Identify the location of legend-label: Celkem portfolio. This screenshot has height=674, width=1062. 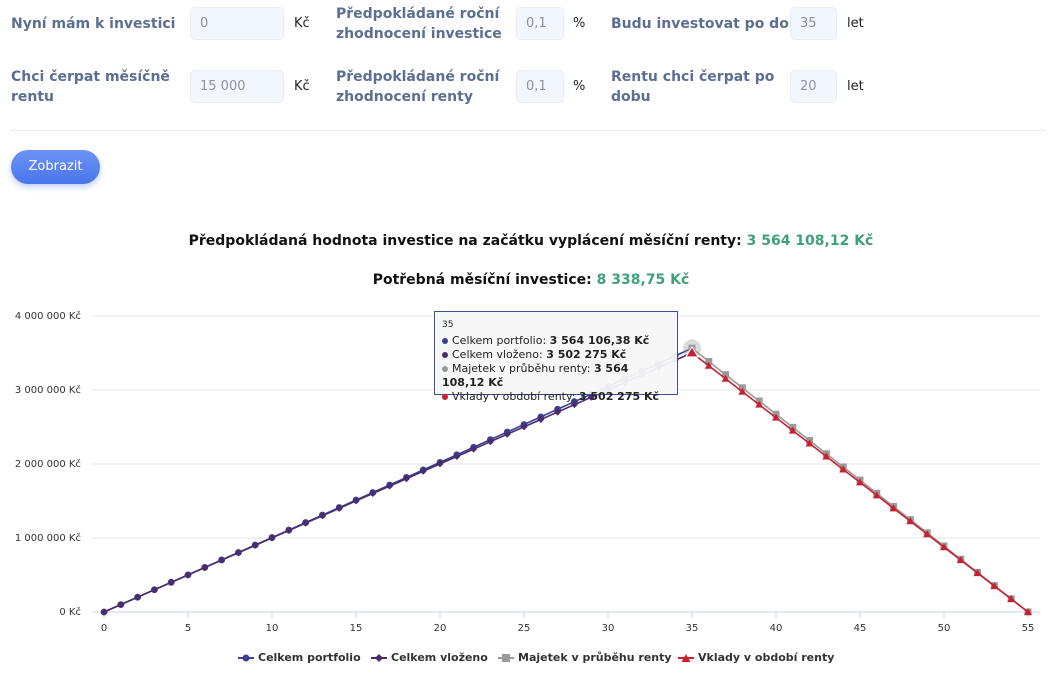
(309, 657).